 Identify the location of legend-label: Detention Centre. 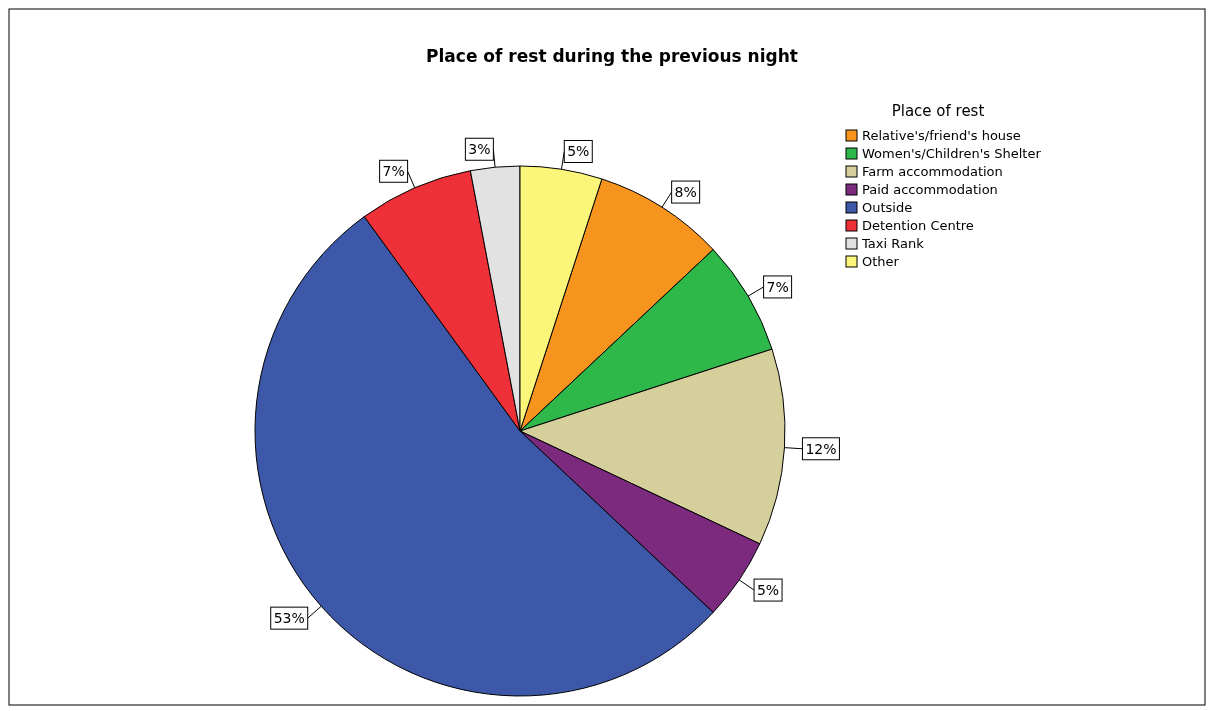
(918, 225).